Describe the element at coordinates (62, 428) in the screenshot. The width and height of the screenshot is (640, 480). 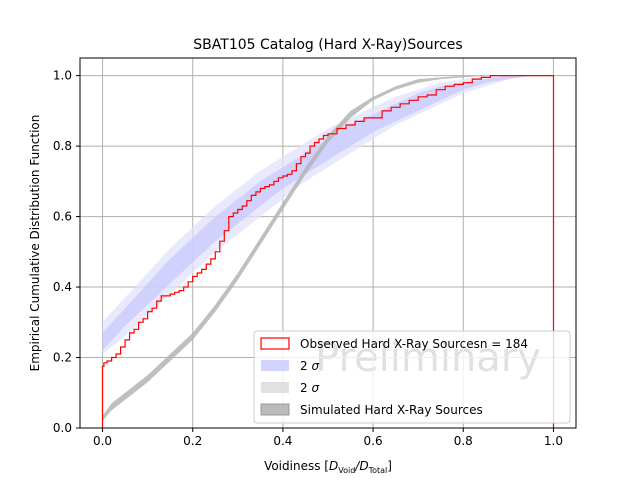
I see `y-tick-label: 0.0` at that location.